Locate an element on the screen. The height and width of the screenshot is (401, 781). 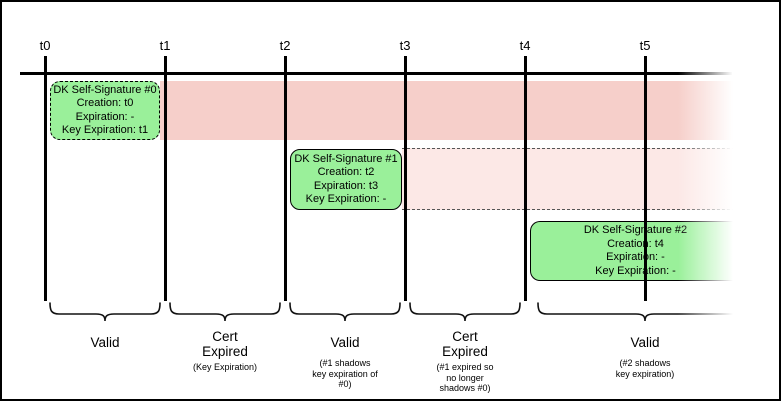
segment-note: key expiration) is located at coordinates (645, 373).